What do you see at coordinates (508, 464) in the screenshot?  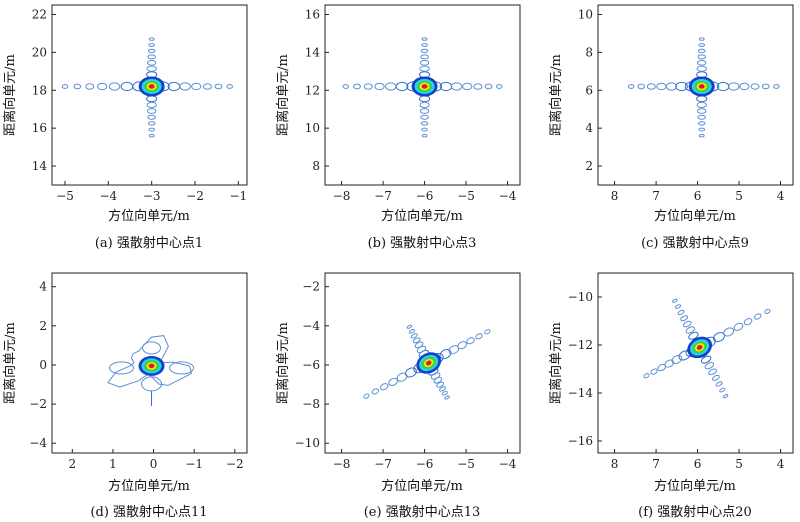 I see `x-tick-label: −4` at bounding box center [508, 464].